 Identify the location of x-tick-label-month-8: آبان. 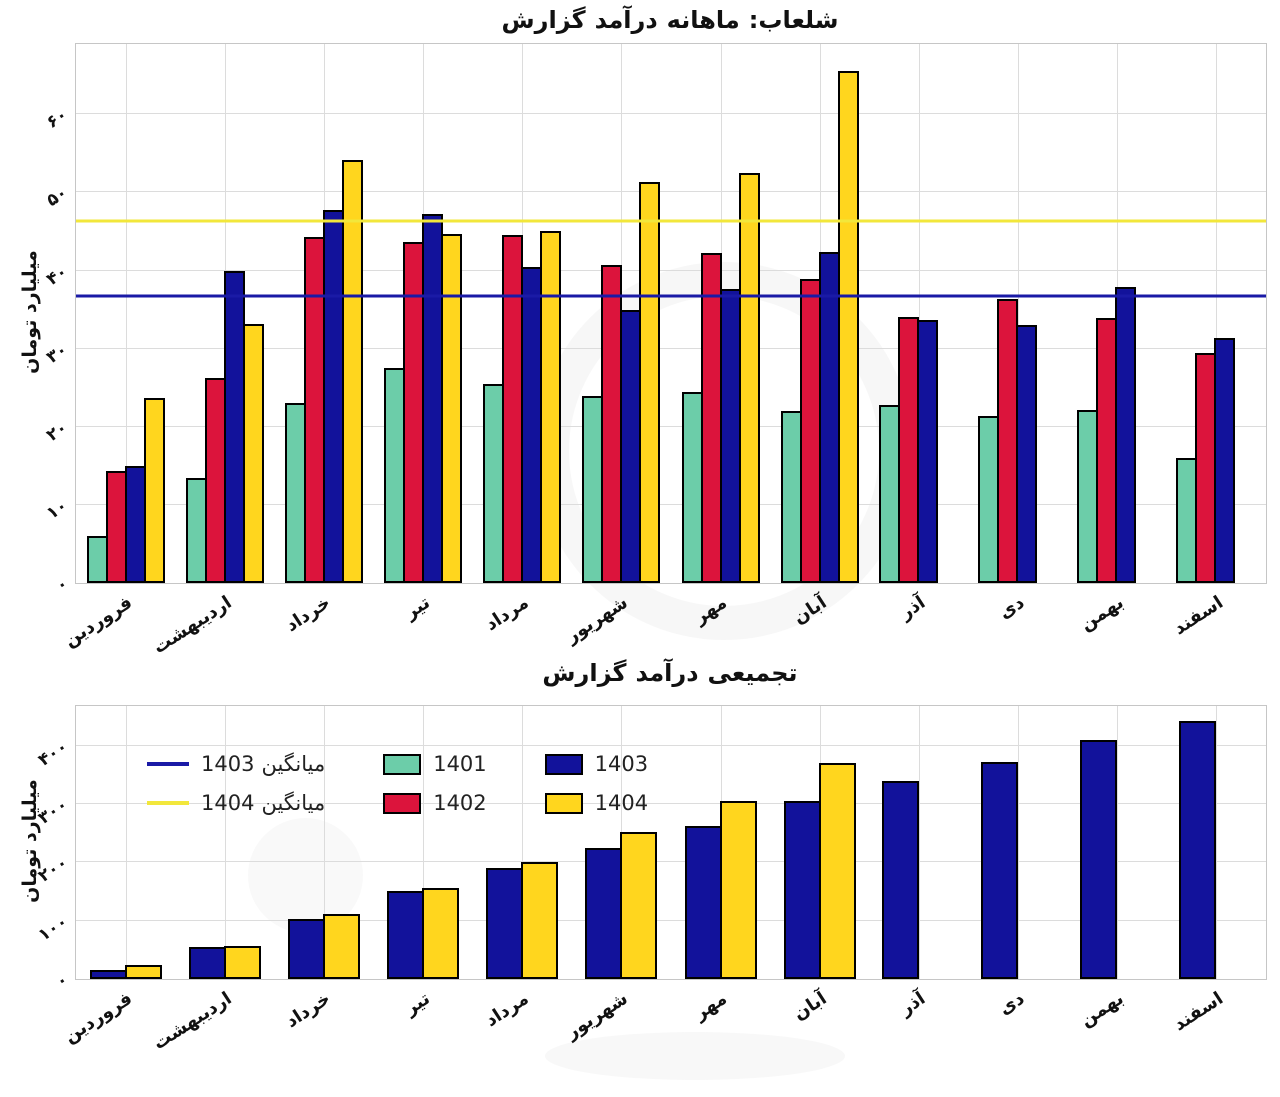
(810, 1006).